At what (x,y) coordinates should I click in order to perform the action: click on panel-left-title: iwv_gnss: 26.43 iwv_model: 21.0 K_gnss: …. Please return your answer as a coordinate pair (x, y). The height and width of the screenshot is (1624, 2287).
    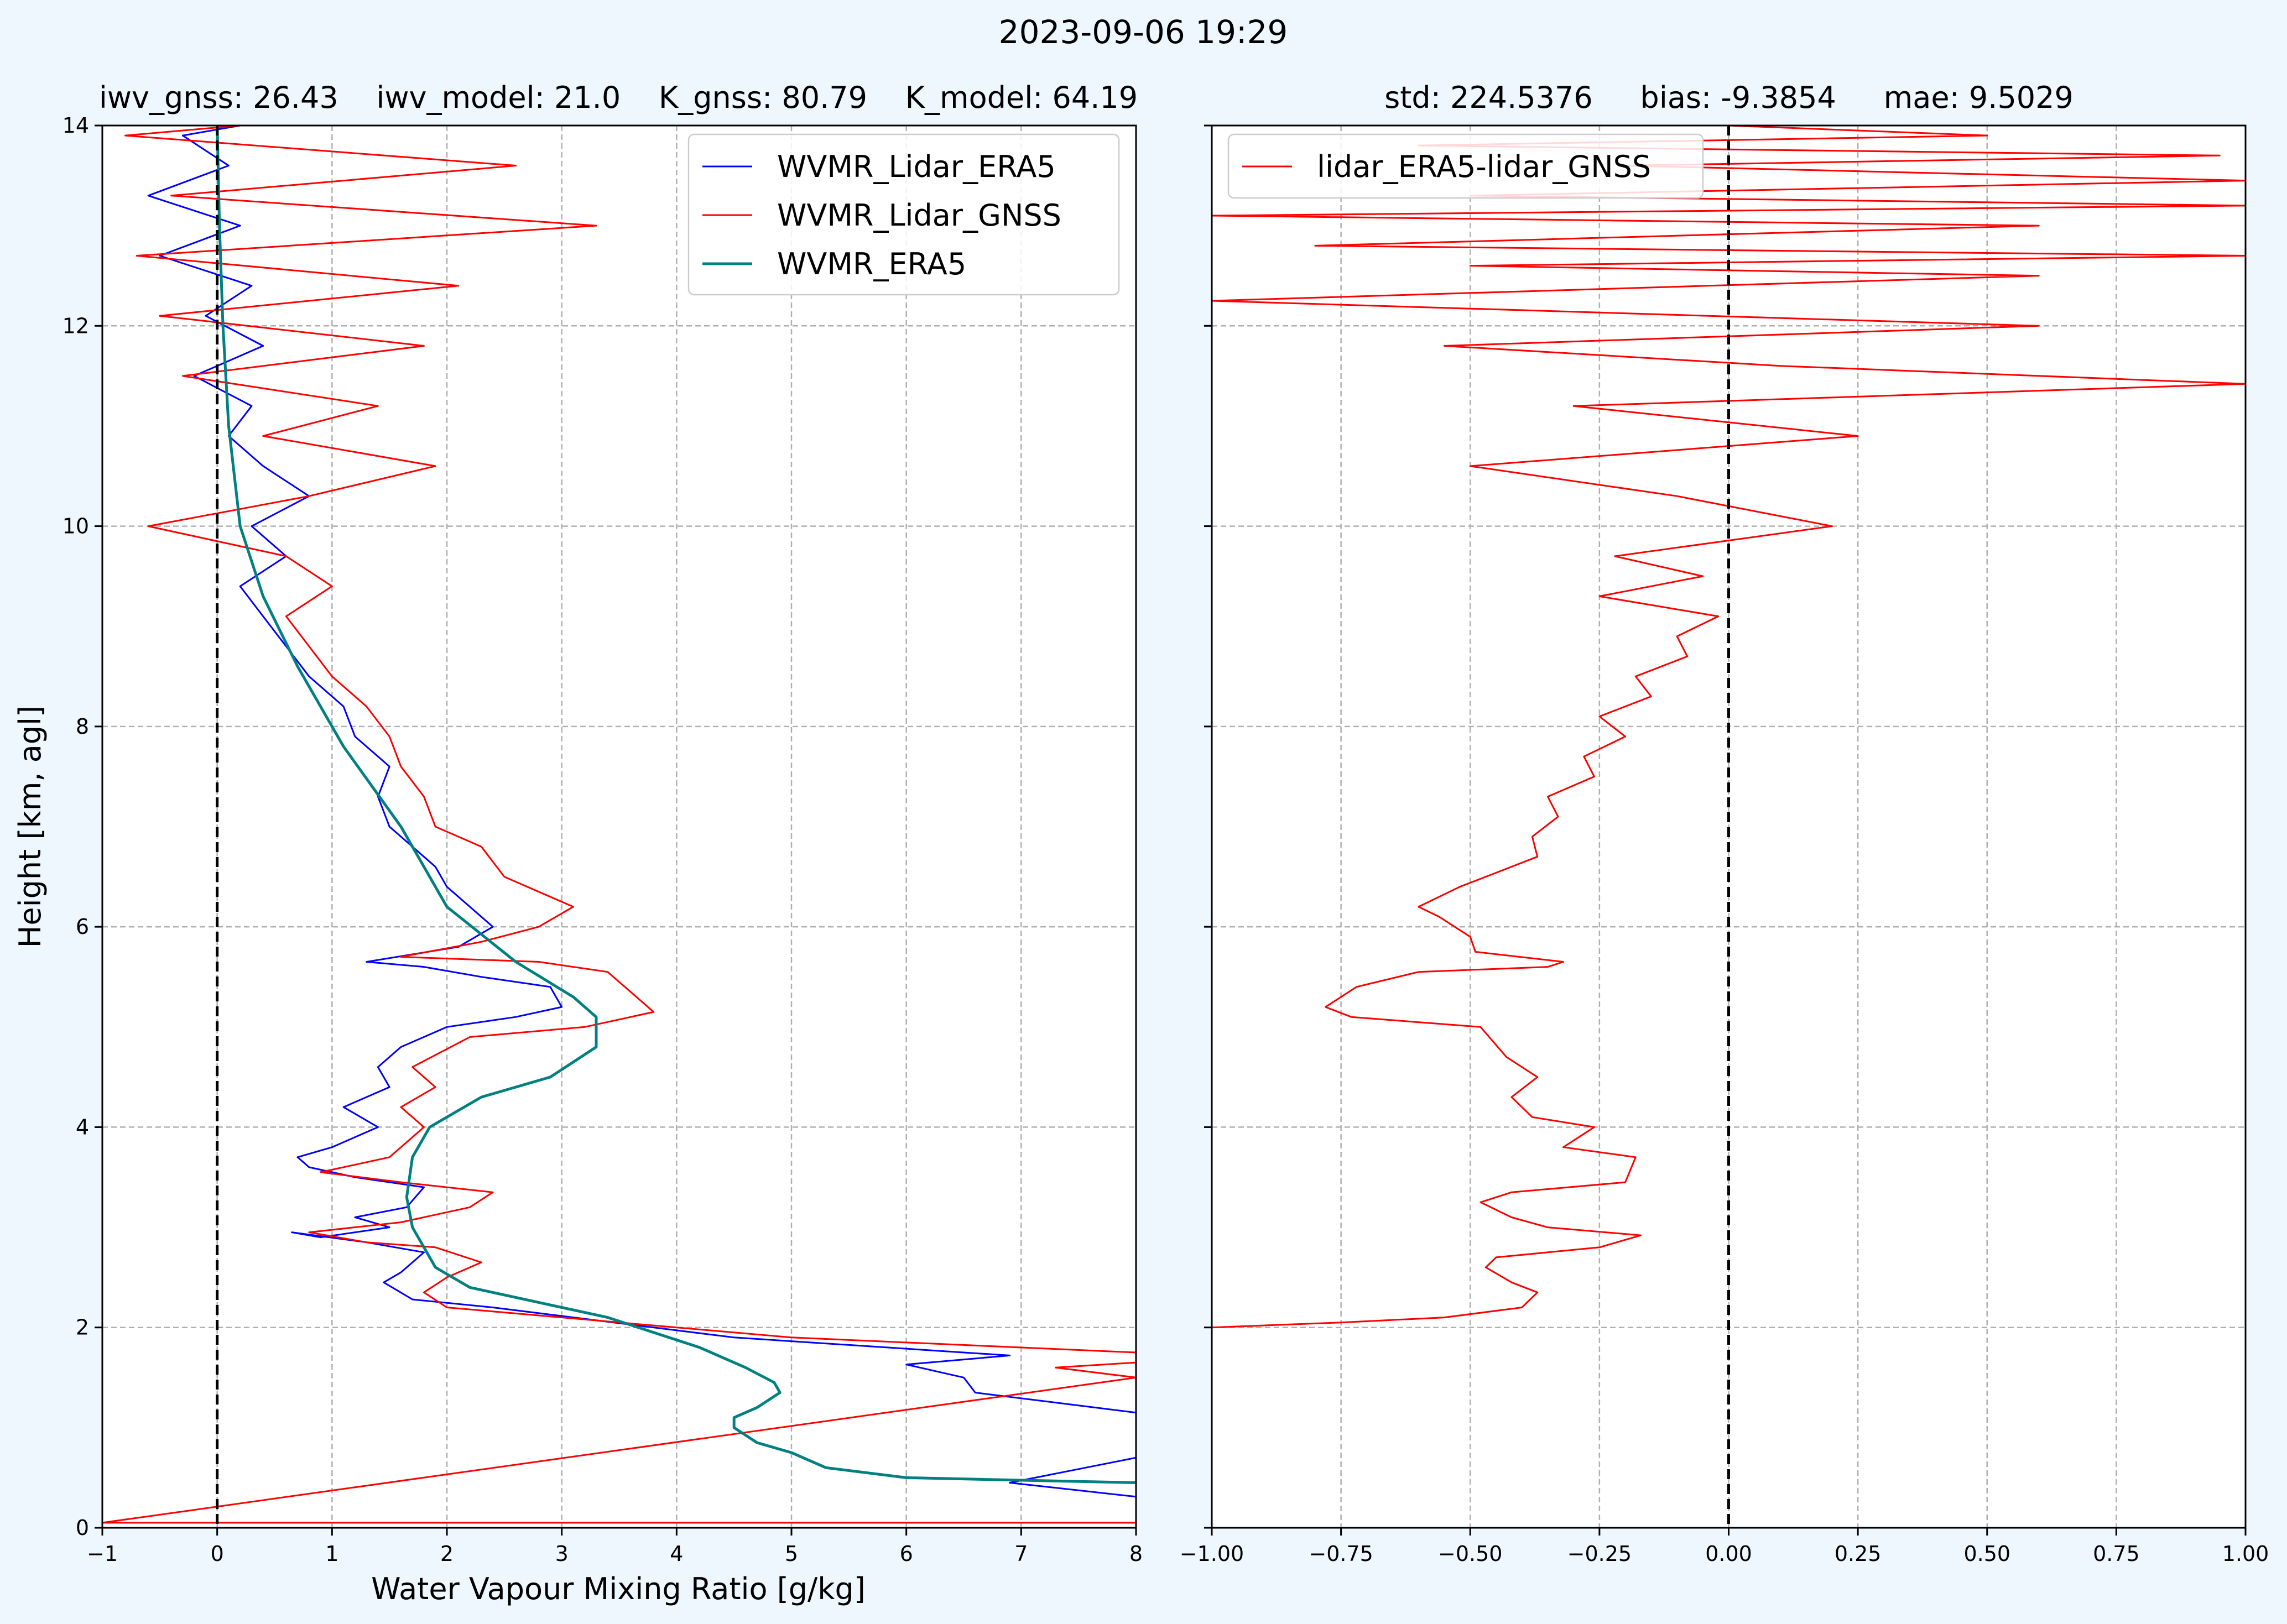
    Looking at the image, I should click on (619, 97).